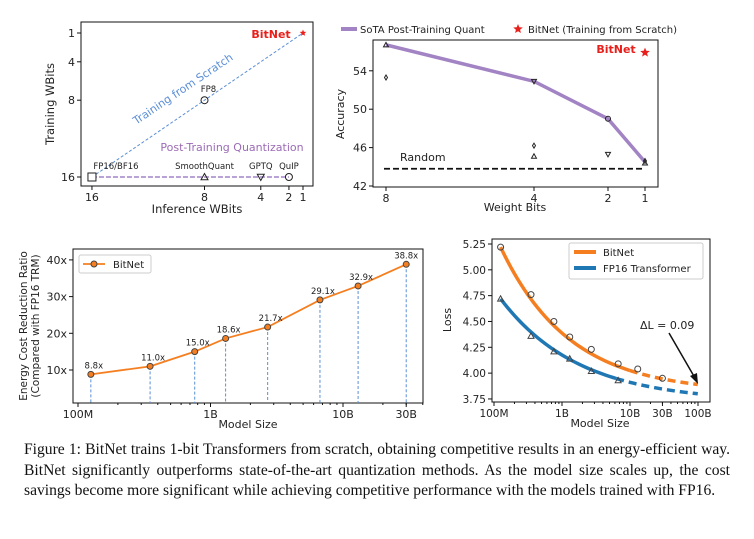  What do you see at coordinates (153, 358) in the screenshot?
I see `data-label: 11.0x` at bounding box center [153, 358].